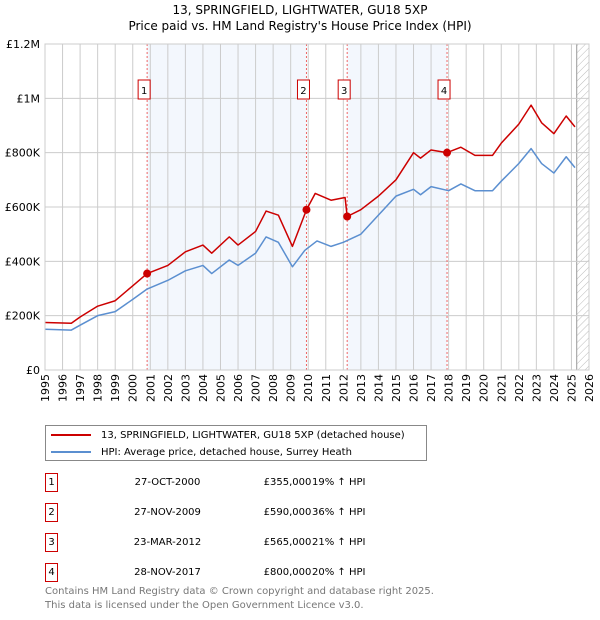 Image resolution: width=600 pixels, height=620 pixels. I want to click on sale-label: 2, so click(303, 91).